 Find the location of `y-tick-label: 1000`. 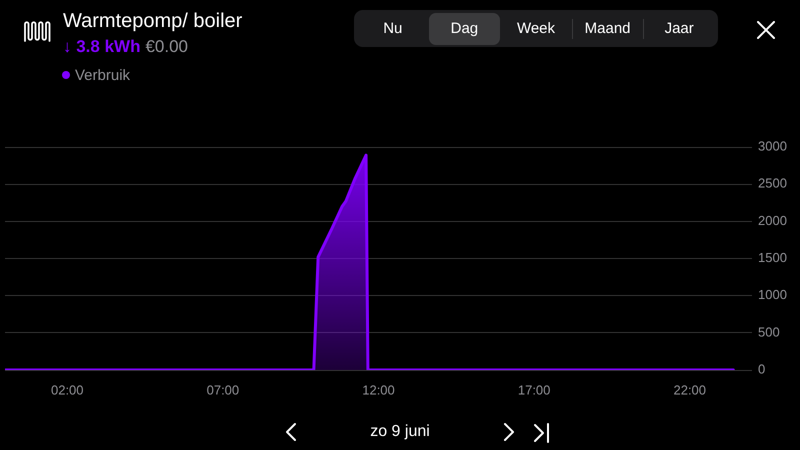

y-tick-label: 1000 is located at coordinates (772, 294).